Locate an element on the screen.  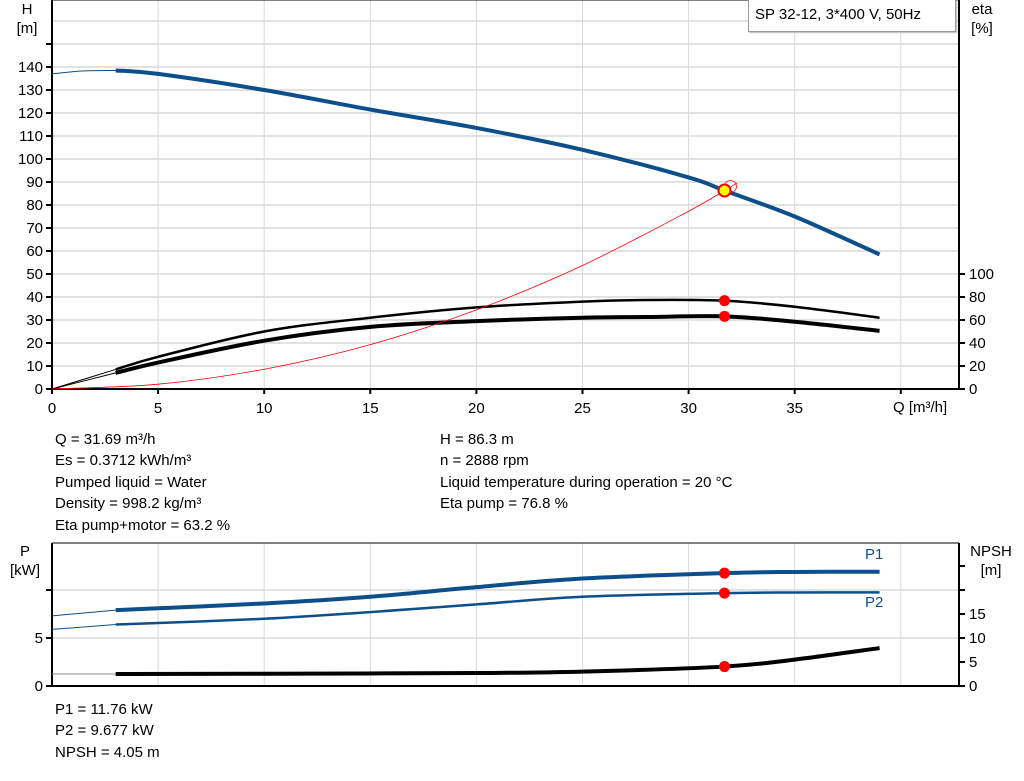
duty-point-p2 is located at coordinates (724, 593).